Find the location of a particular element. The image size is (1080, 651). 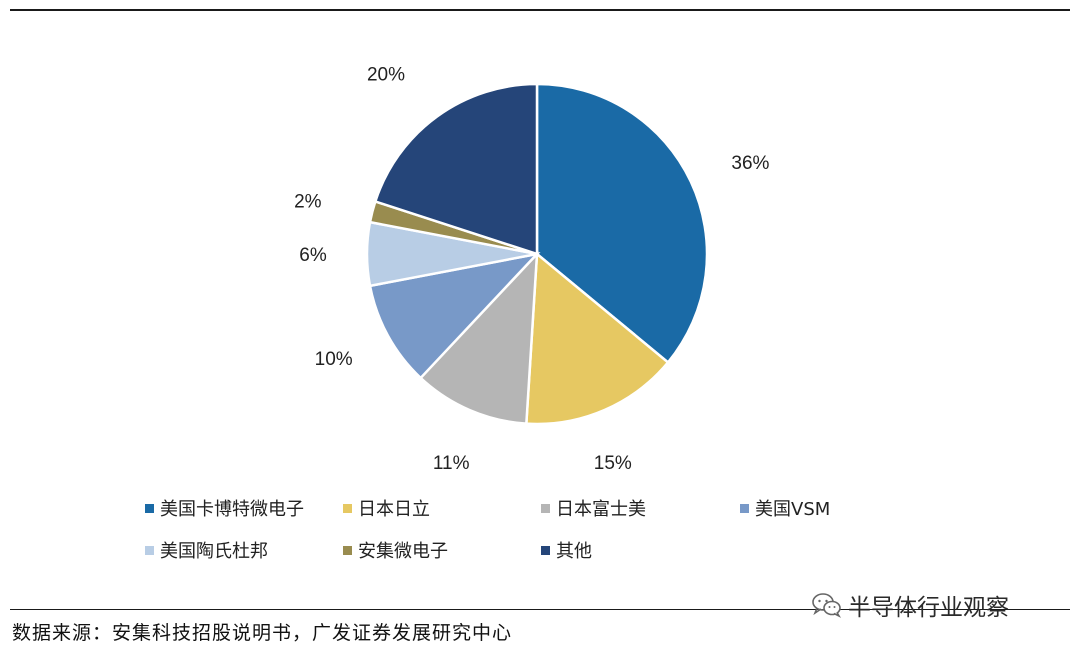

bottom-rule is located at coordinates (540, 609).